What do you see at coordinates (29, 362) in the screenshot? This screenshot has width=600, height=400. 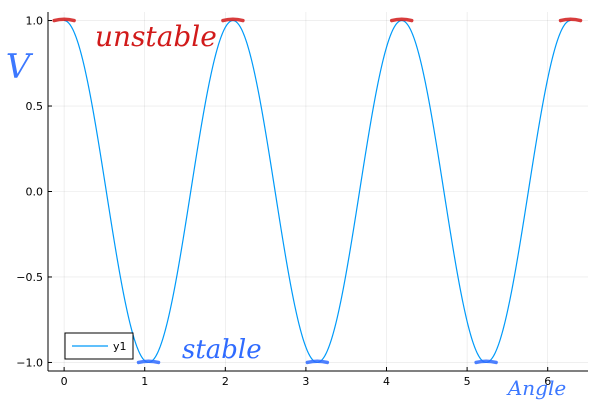 I see `y-tick-label-0: −1.0` at bounding box center [29, 362].